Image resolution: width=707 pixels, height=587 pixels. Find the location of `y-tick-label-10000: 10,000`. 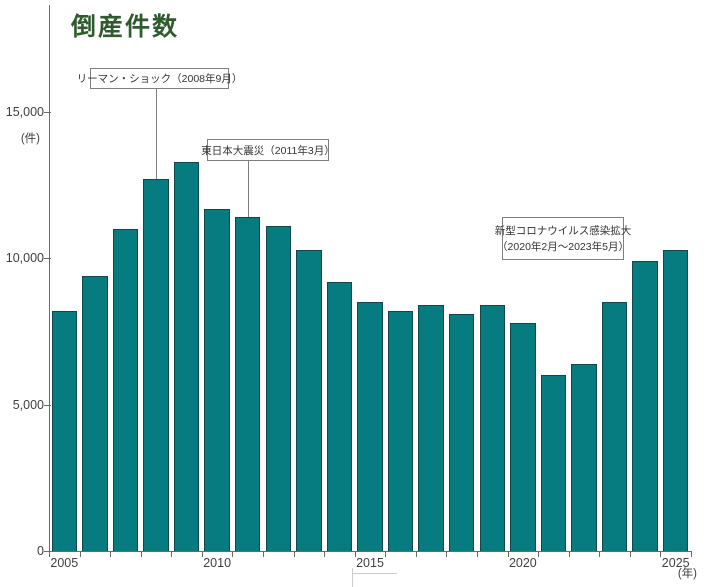

y-tick-label-10000: 10,000 is located at coordinates (24, 258).